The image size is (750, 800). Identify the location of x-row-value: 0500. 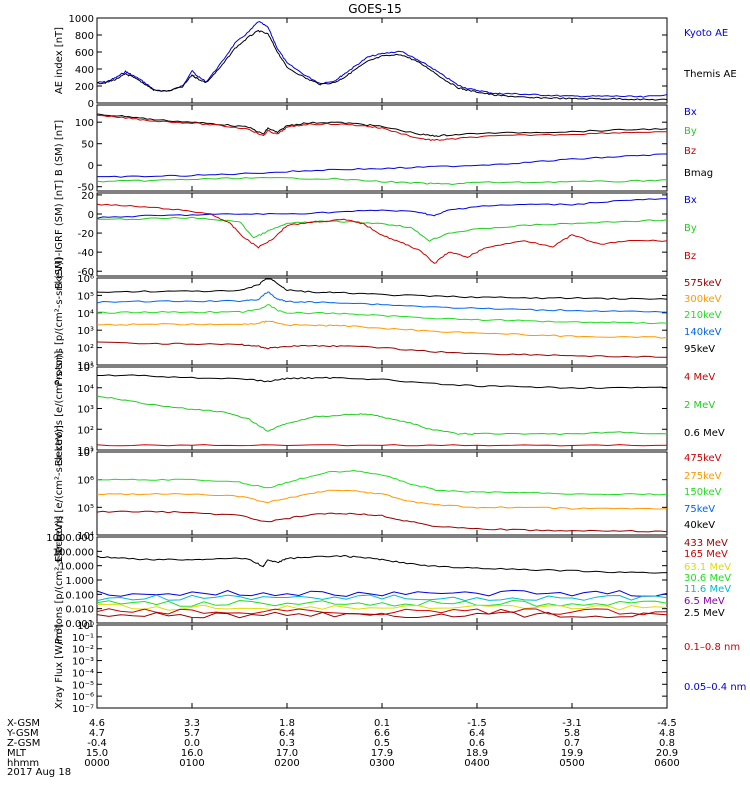
(571, 763).